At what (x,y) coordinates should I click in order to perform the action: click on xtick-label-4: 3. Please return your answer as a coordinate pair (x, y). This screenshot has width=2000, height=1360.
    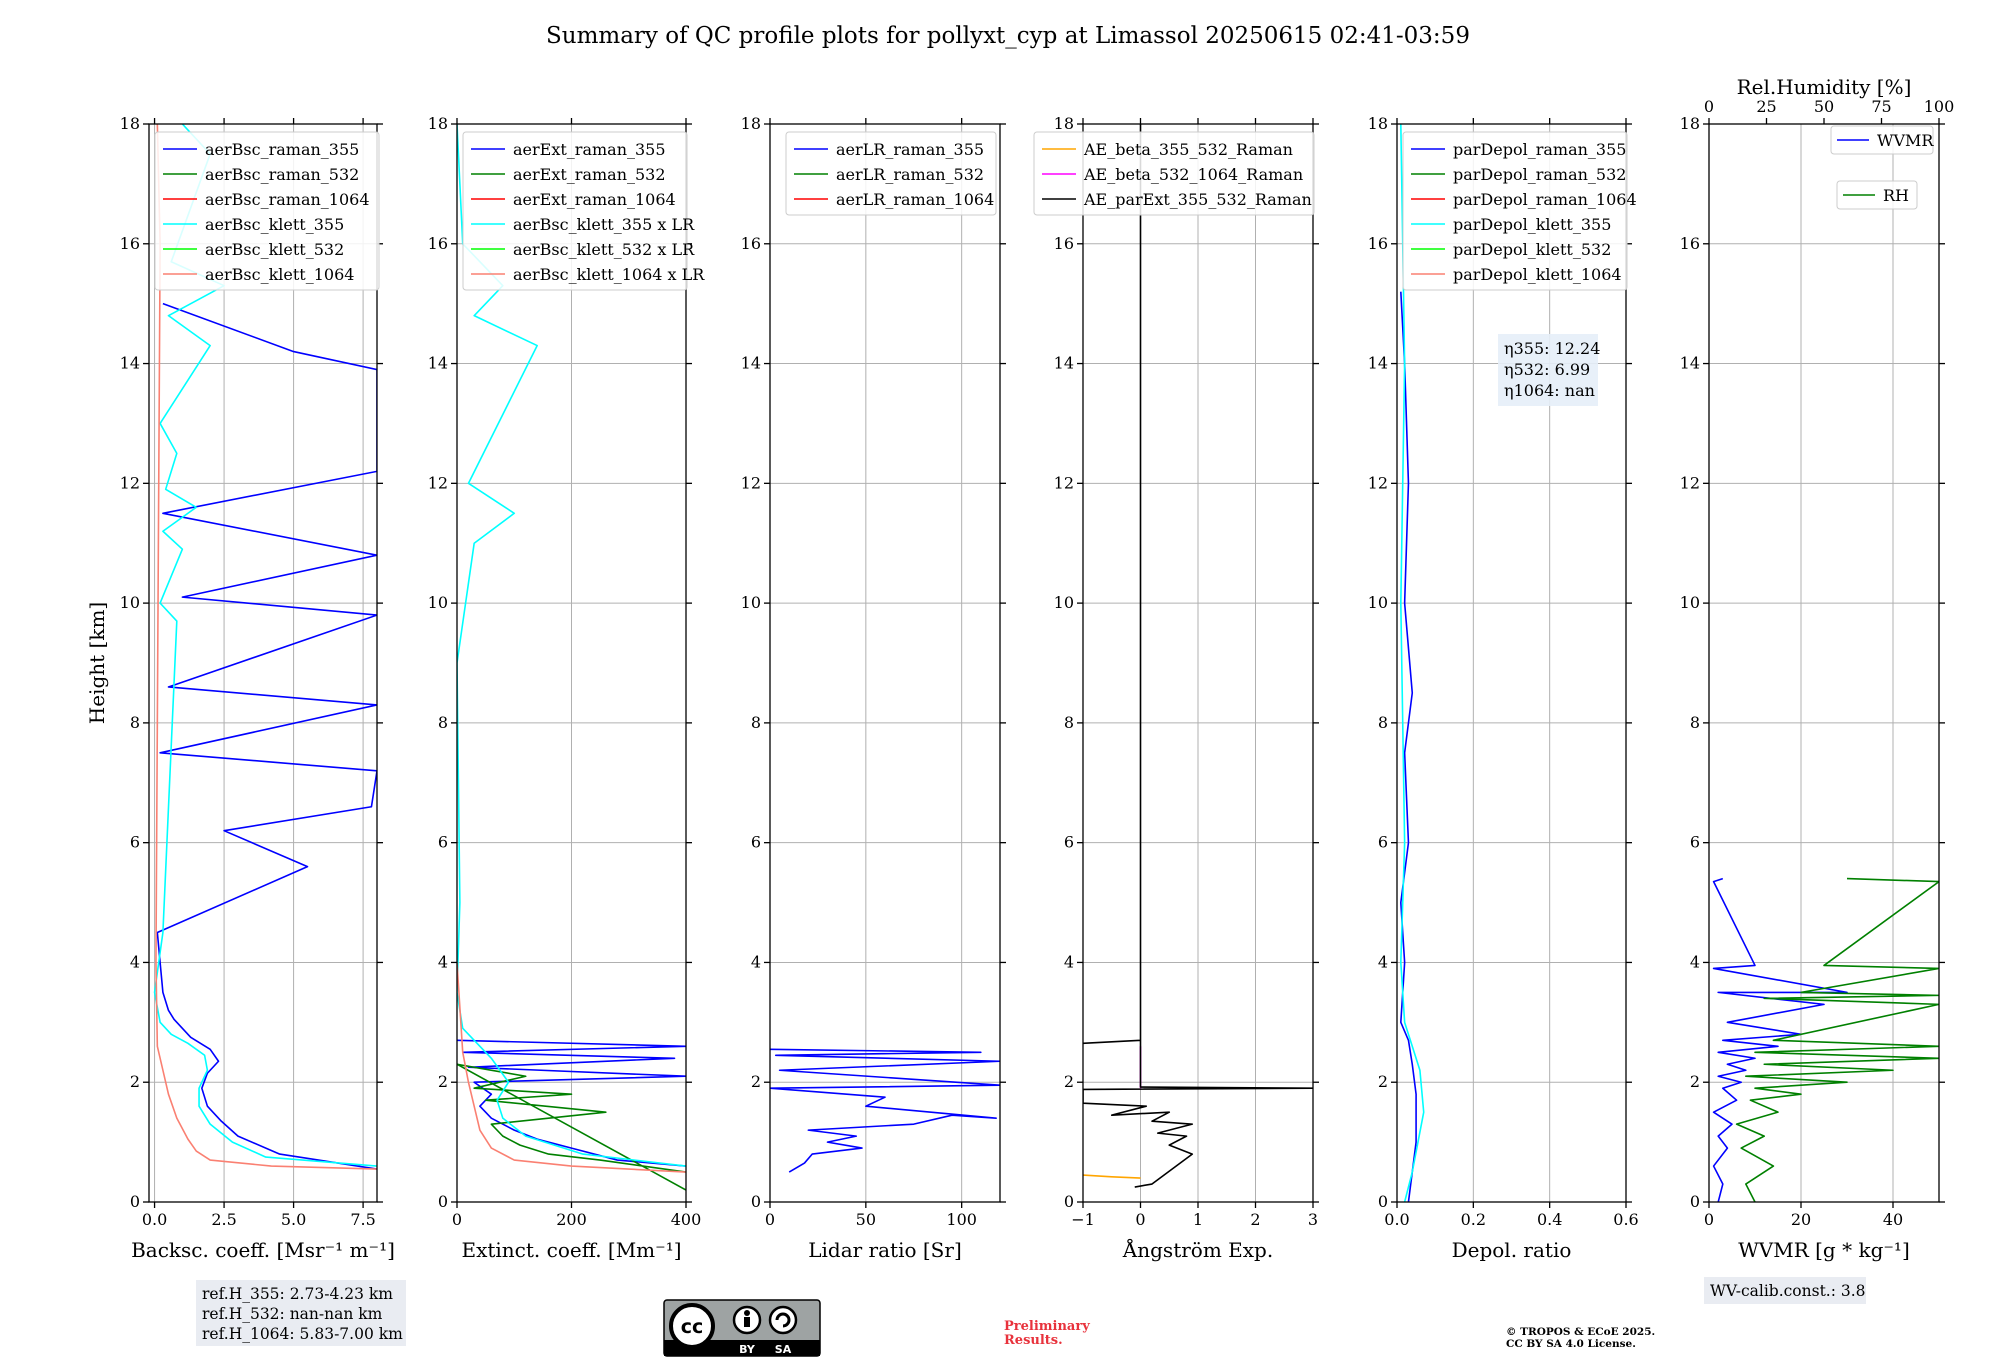
    Looking at the image, I should click on (1313, 1219).